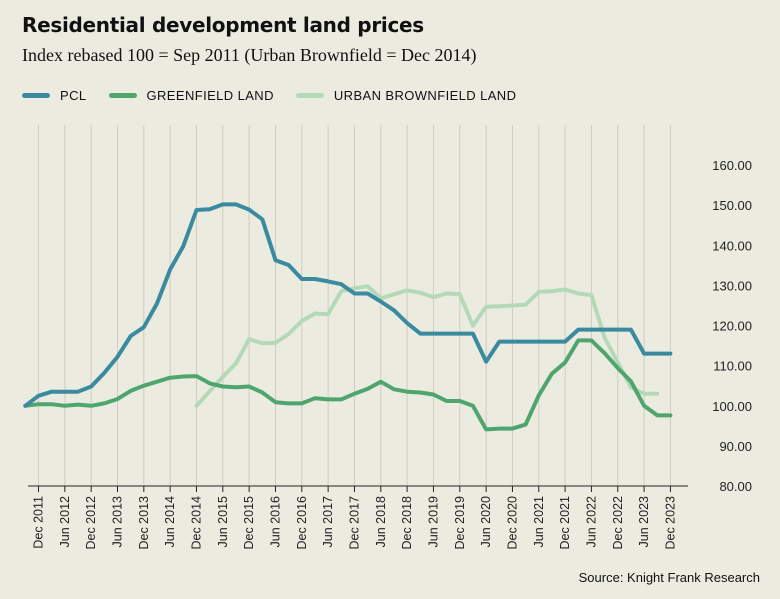 Image resolution: width=780 pixels, height=599 pixels. Describe the element at coordinates (735, 486) in the screenshot. I see `y-tick-label: 80.00` at that location.